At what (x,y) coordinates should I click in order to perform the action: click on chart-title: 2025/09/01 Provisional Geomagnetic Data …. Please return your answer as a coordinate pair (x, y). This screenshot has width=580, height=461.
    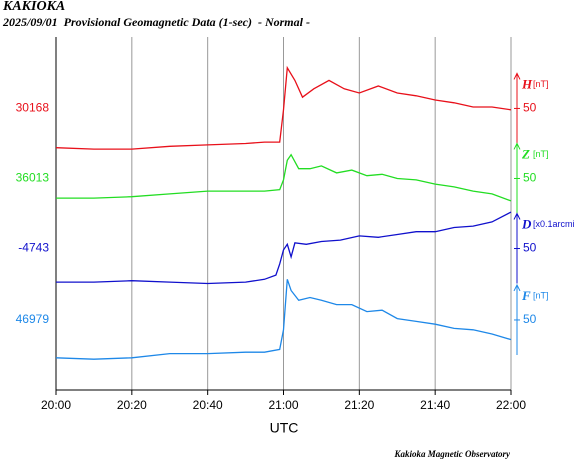
    Looking at the image, I should click on (156, 22).